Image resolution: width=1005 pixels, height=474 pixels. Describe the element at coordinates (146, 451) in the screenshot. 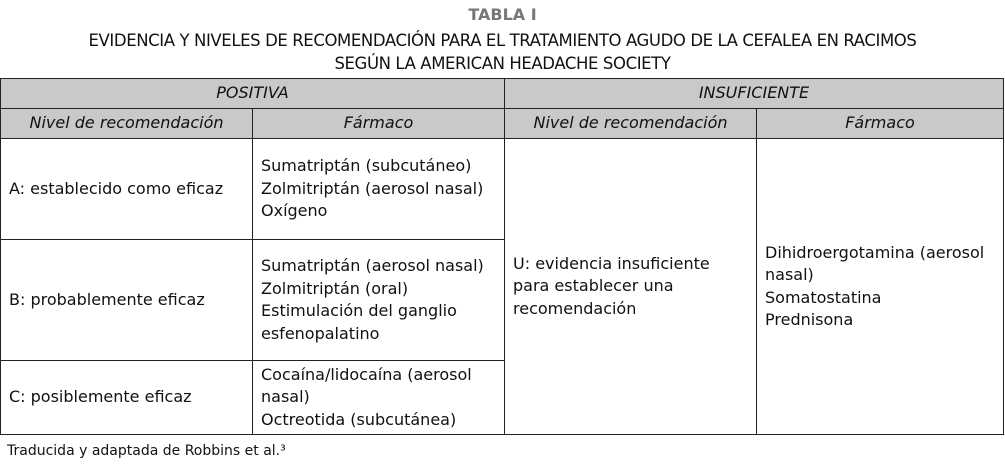

I see `footnote: Traducida y adaptada de Robbins et al.³` at that location.